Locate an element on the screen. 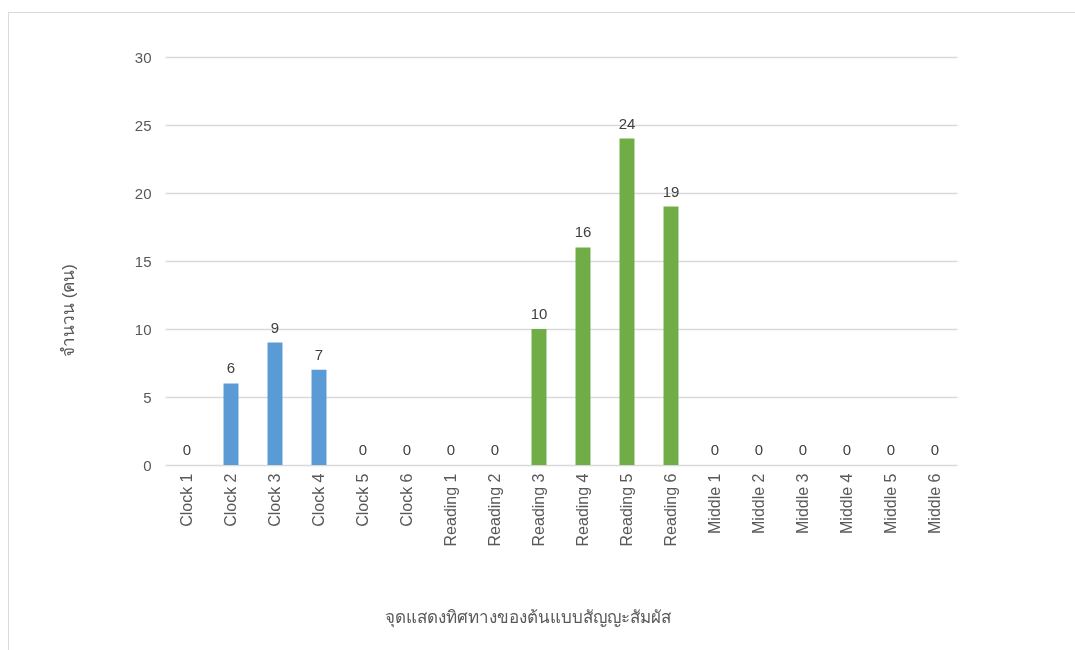 The image size is (1075, 650). data-label: 6 is located at coordinates (231, 368).